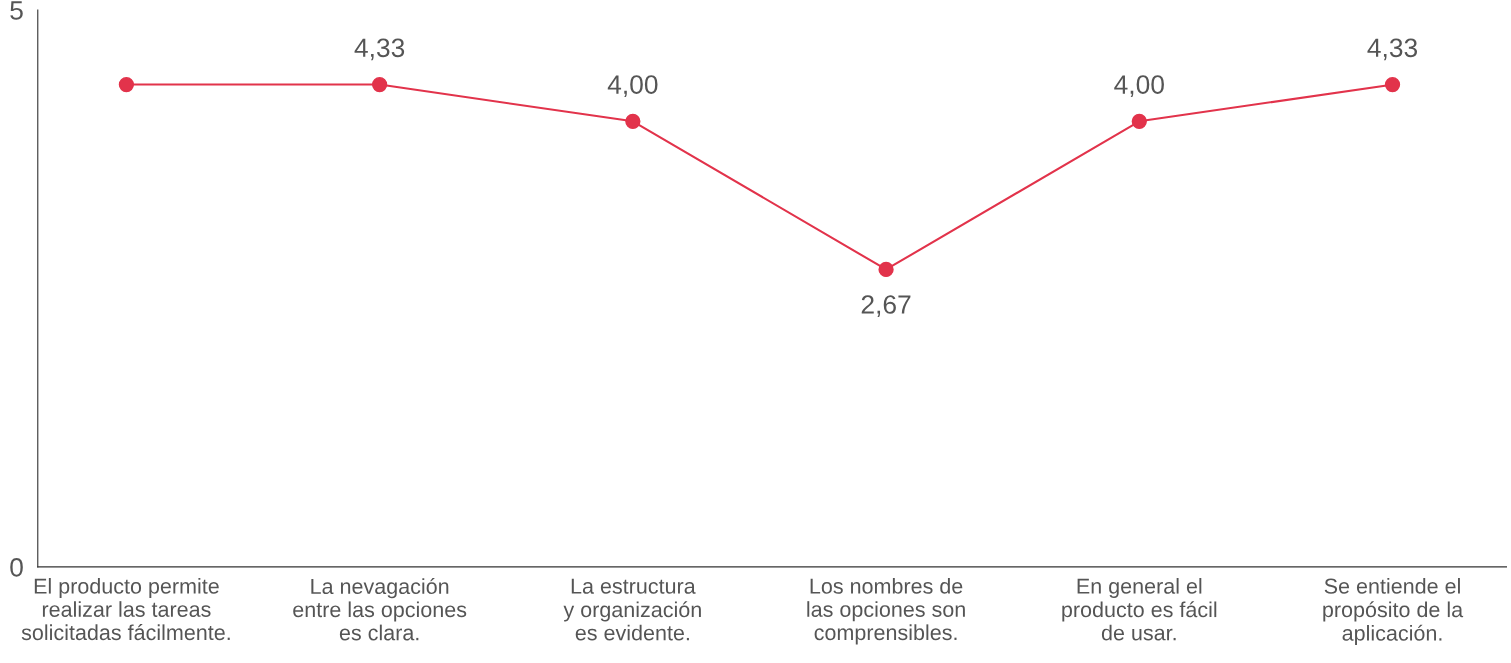 This screenshot has height=663, width=1511. Describe the element at coordinates (1139, 609) in the screenshot. I see `x-tick-label: En general el producto es fácil de usar.` at that location.